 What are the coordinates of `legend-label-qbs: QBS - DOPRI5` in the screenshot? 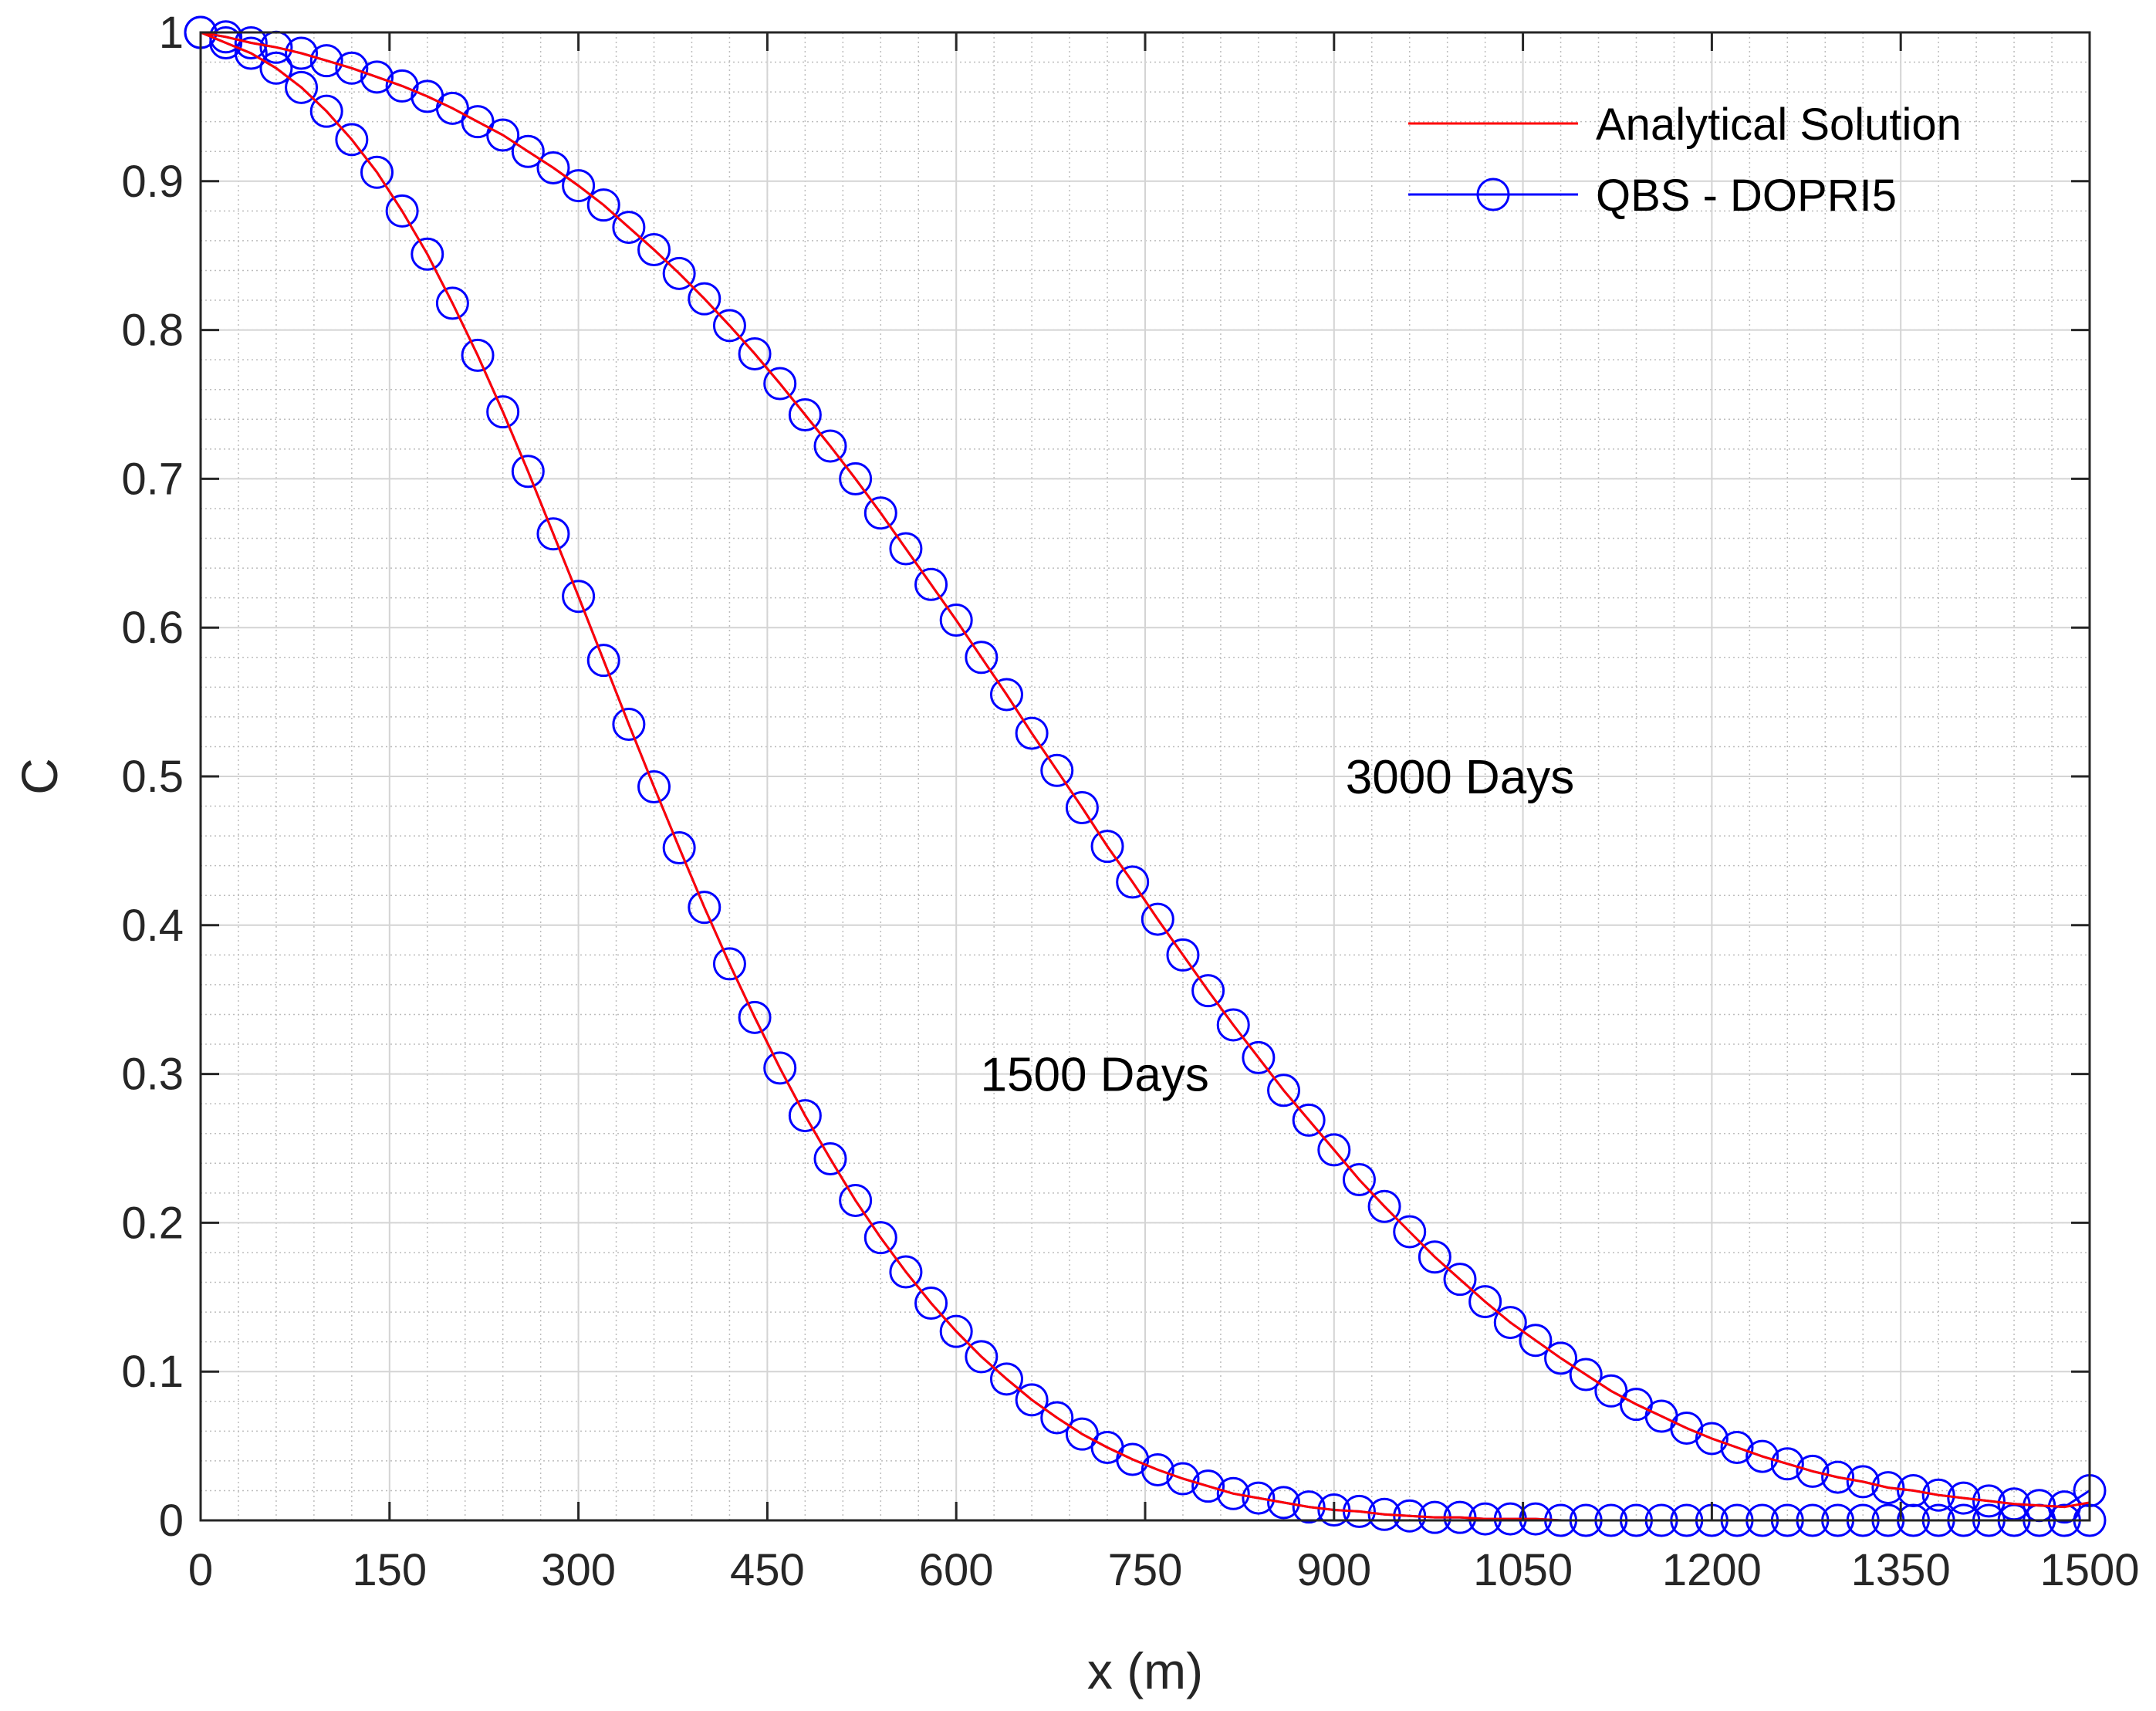 It's located at (1746, 196).